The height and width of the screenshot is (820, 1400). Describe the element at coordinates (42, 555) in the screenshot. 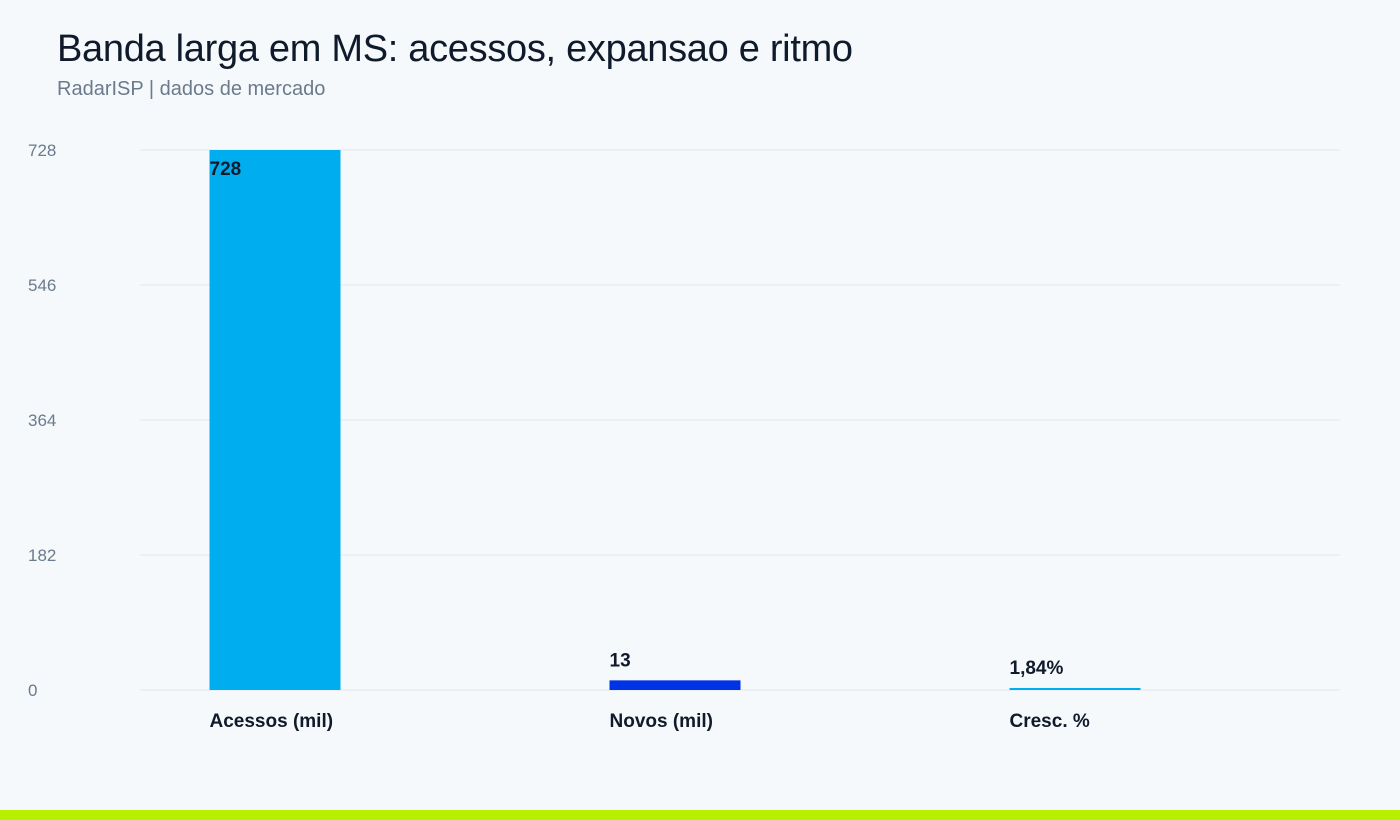

I see `y-tick-label: 182` at that location.